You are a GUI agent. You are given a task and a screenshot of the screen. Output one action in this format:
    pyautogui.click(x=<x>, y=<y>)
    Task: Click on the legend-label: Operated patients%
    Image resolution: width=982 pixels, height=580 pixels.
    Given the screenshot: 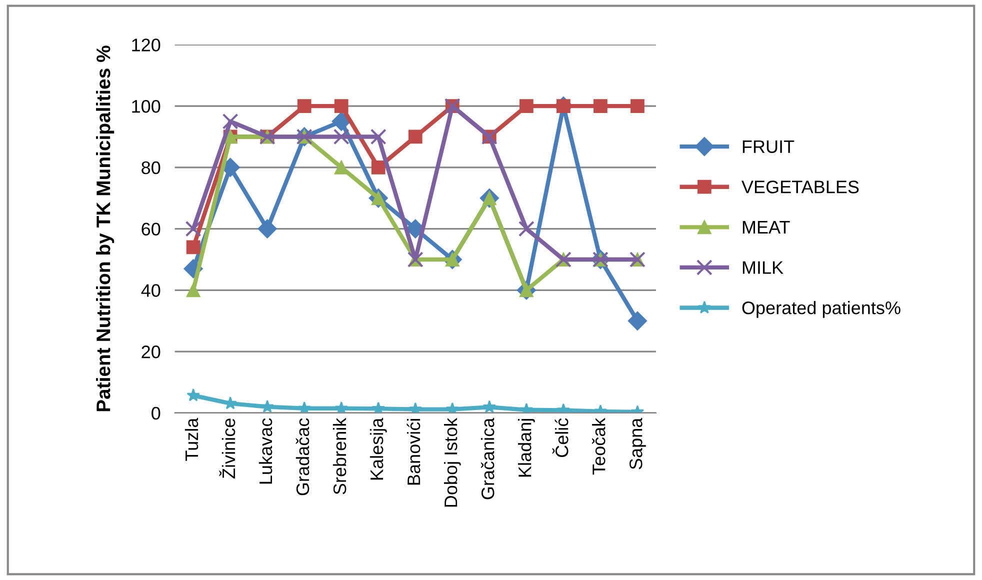 What is the action you would take?
    pyautogui.click(x=821, y=309)
    